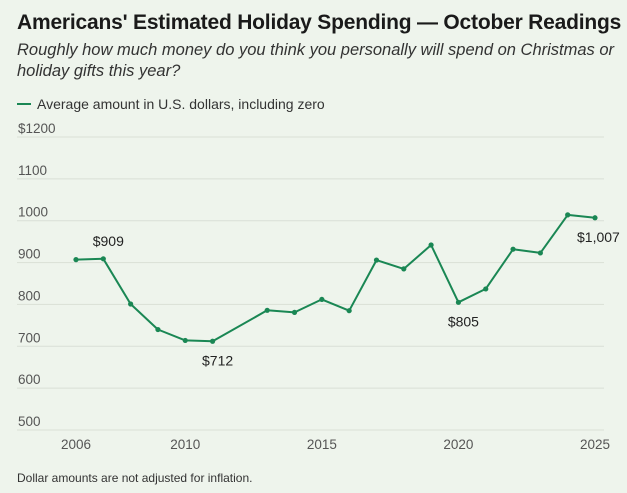 This screenshot has height=493, width=627. Describe the element at coordinates (185, 444) in the screenshot. I see `x-tick-label: 2010` at that location.